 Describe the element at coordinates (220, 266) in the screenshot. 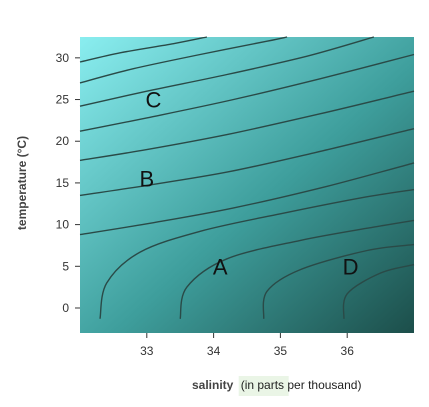

I see `region-label-a: A` at that location.